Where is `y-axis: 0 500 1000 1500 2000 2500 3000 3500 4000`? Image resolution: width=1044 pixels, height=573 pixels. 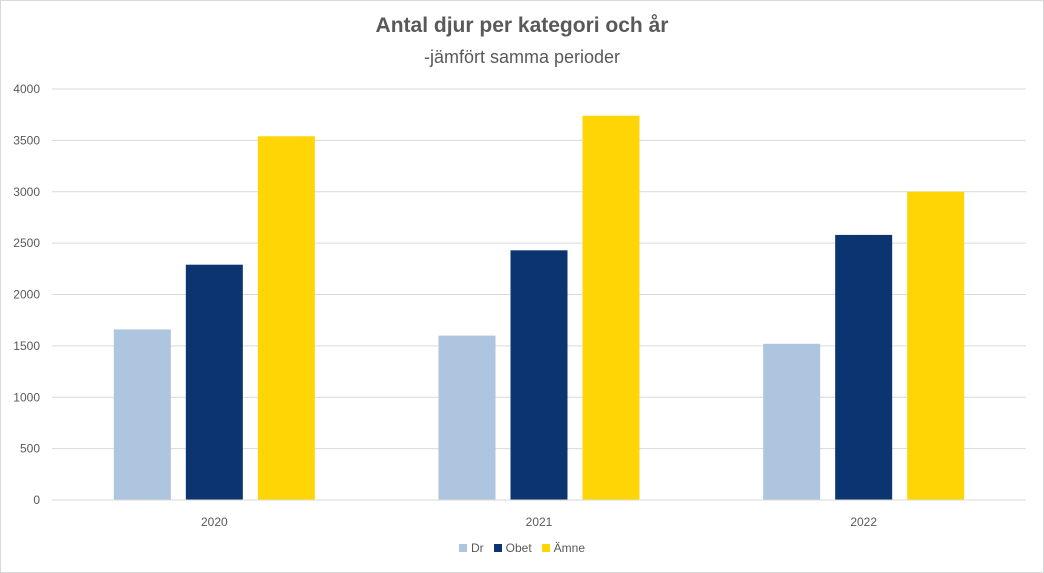 y-axis: 0 500 1000 1500 2000 2500 3000 3500 4000 is located at coordinates (26, 294).